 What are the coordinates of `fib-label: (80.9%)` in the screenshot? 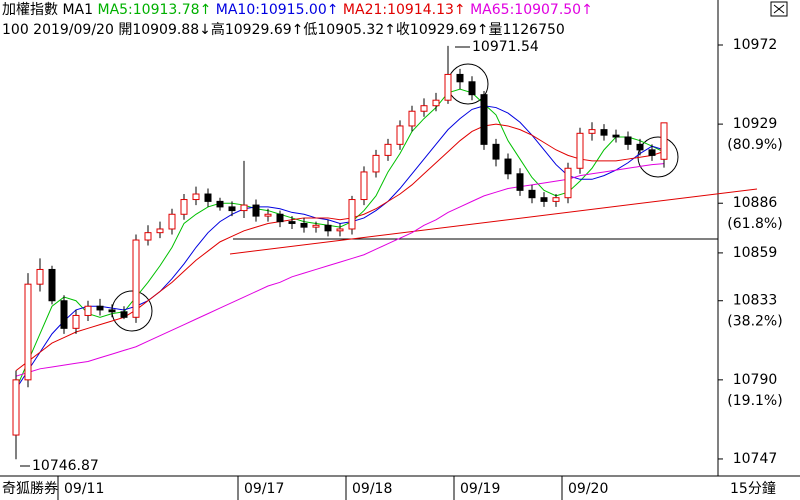 It's located at (754, 145).